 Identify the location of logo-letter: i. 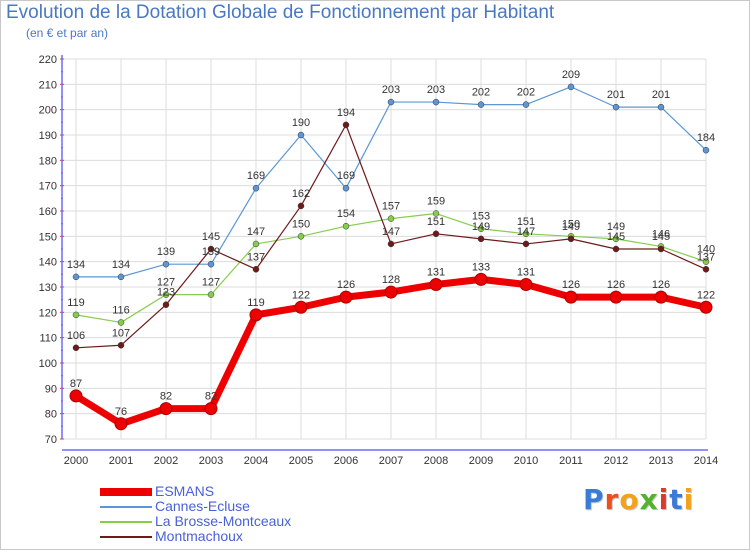
(689, 499).